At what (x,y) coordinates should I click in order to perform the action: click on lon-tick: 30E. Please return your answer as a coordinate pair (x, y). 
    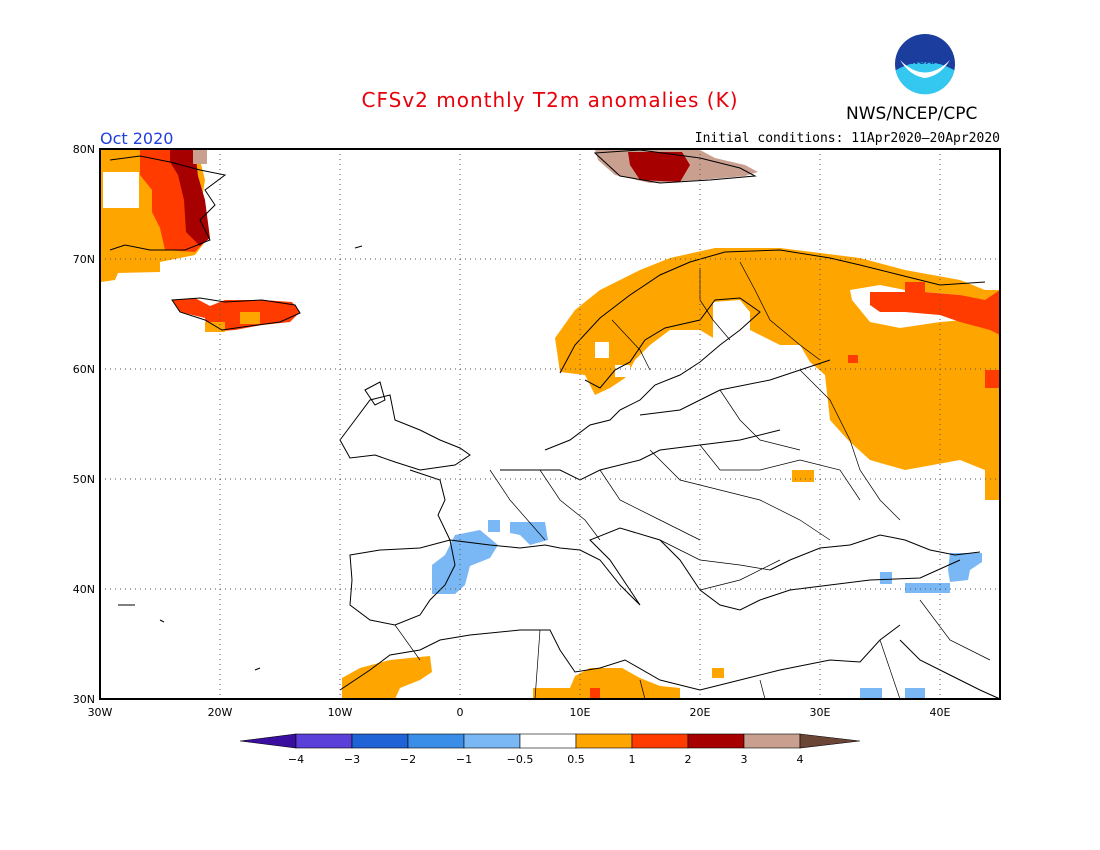
    Looking at the image, I should click on (820, 712).